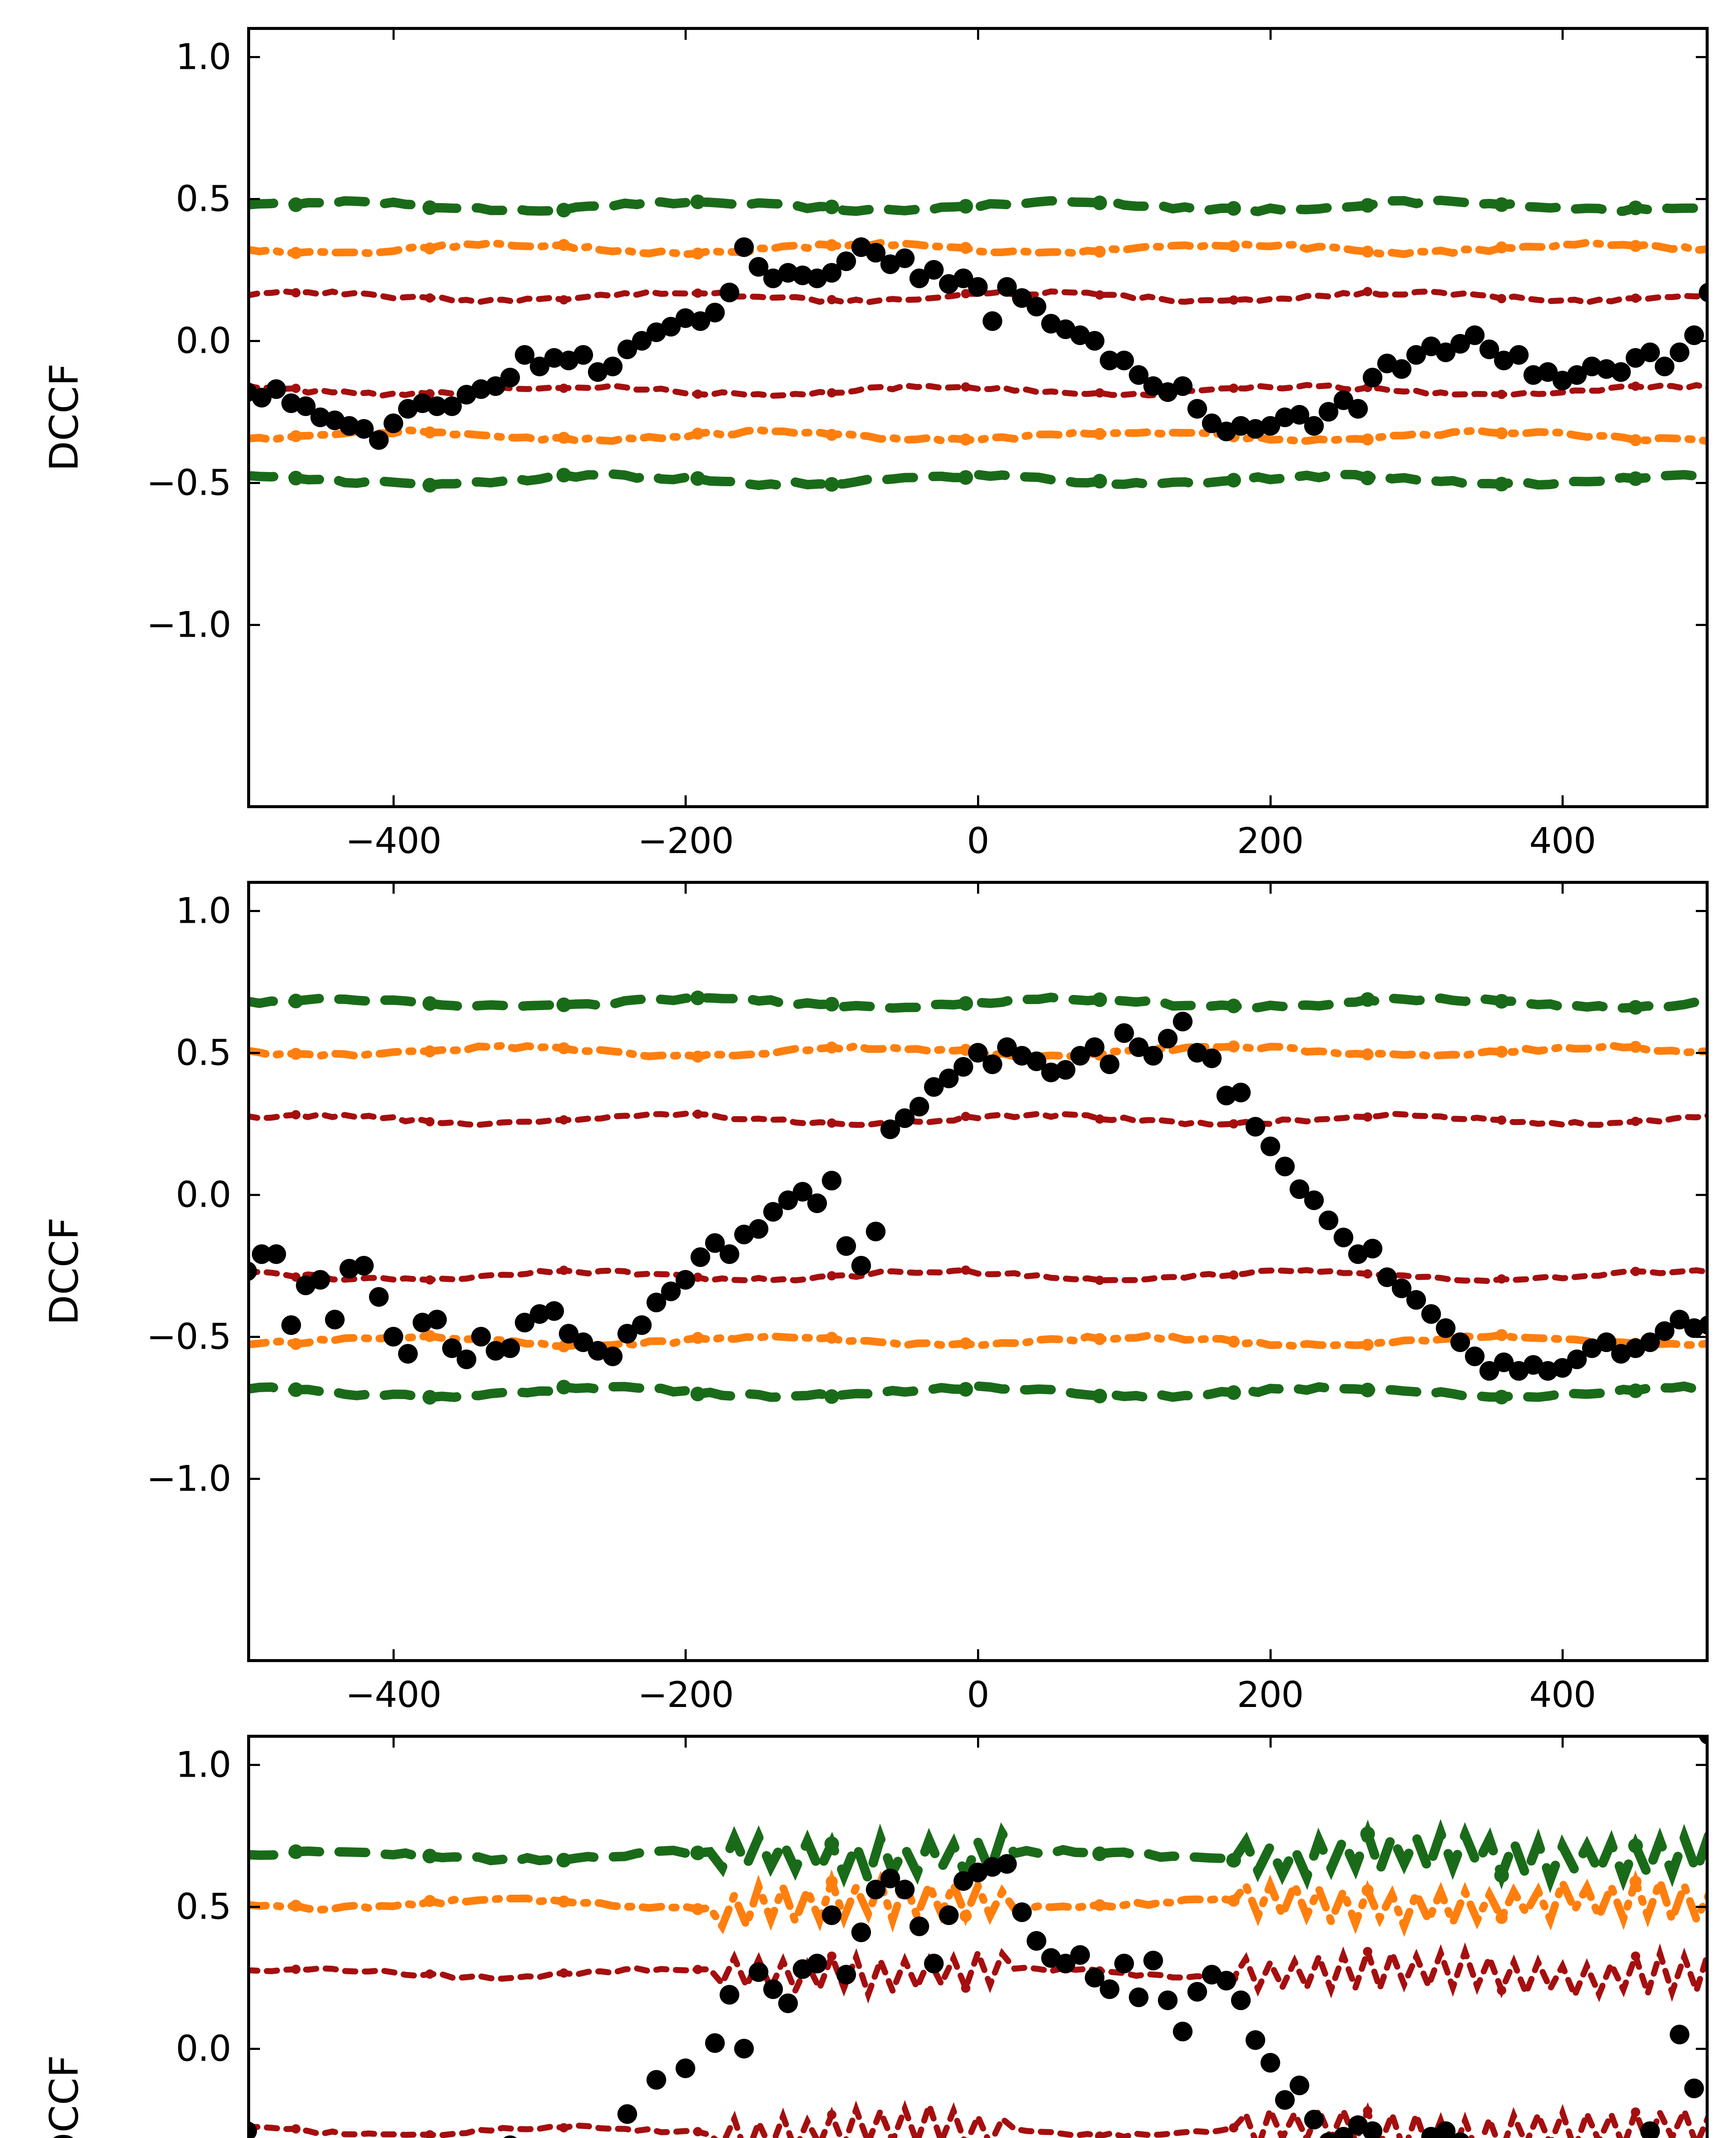 This screenshot has height=2138, width=1736. What do you see at coordinates (978, 480) in the screenshot?
I see `significance-band-99-lower` at bounding box center [978, 480].